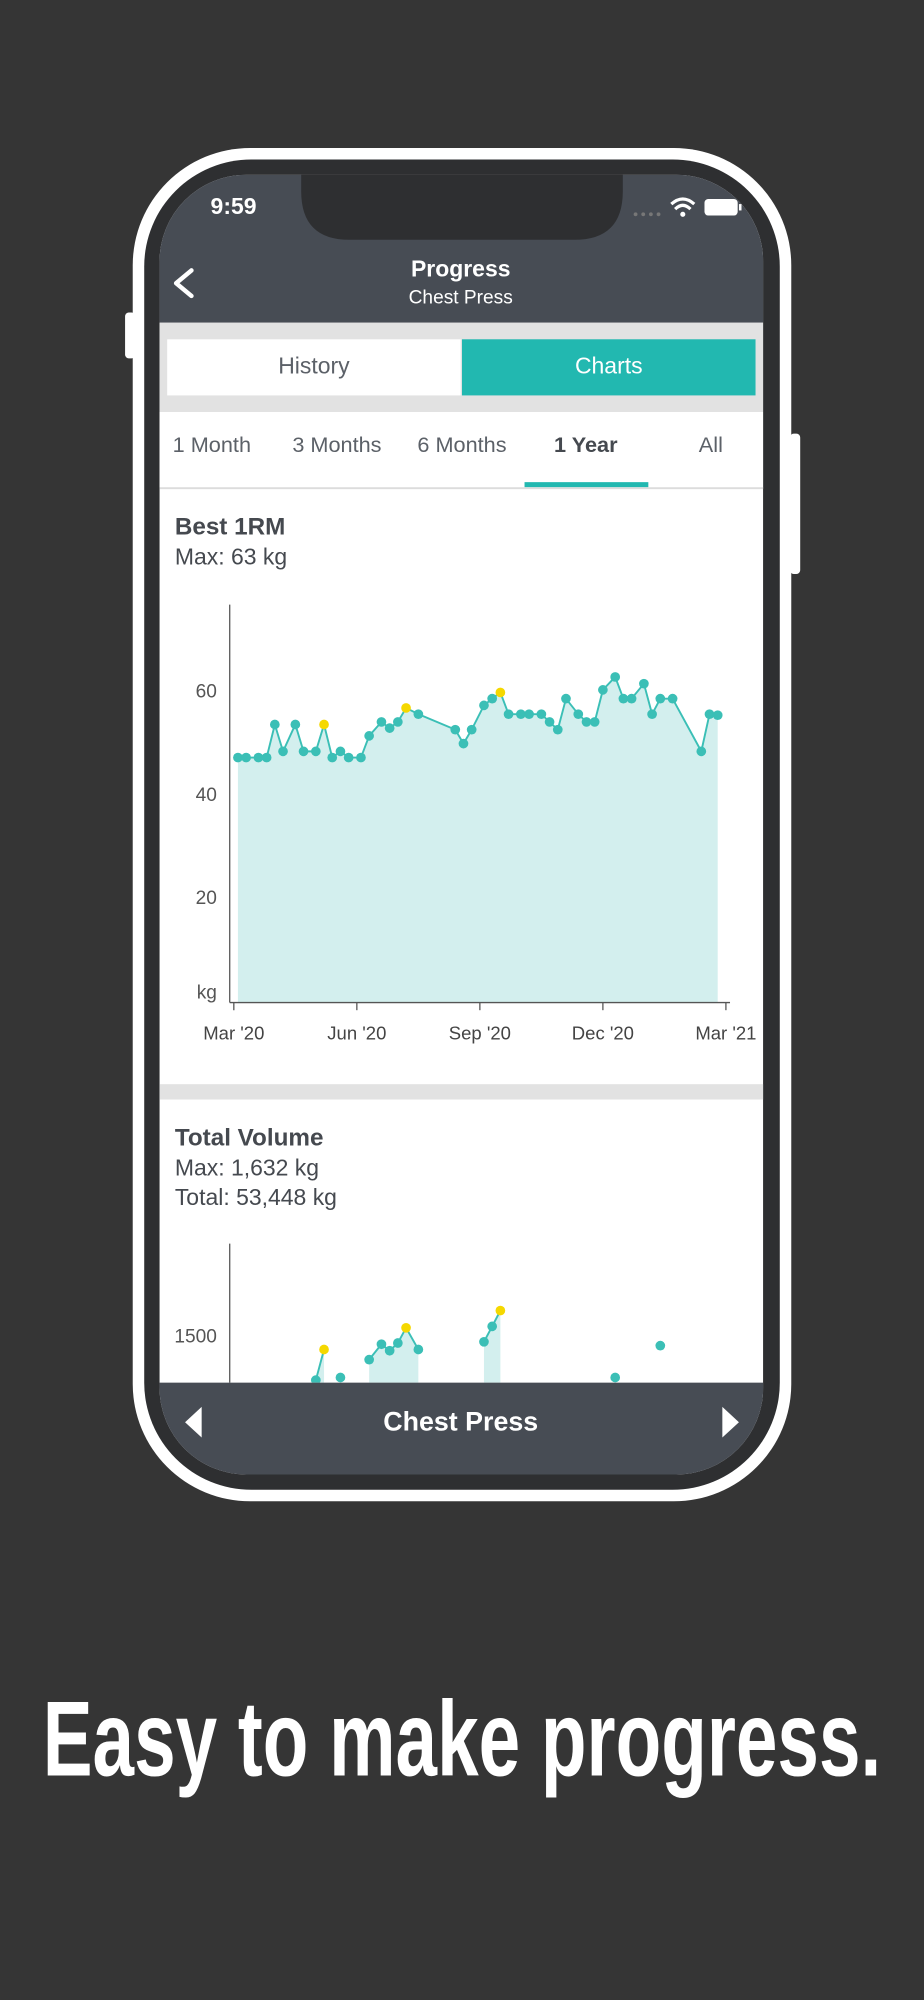 The height and width of the screenshot is (2000, 924). What do you see at coordinates (183, 283) in the screenshot?
I see `back-button` at bounding box center [183, 283].